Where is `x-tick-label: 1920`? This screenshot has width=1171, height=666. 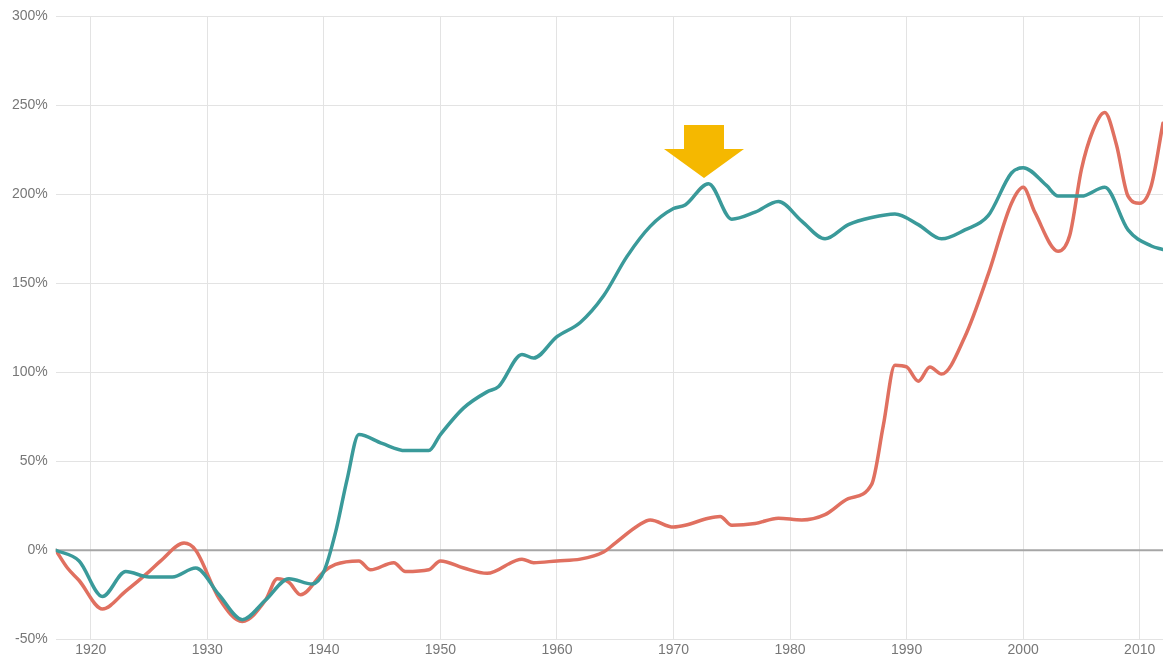 x-tick-label: 1920 is located at coordinates (91, 649).